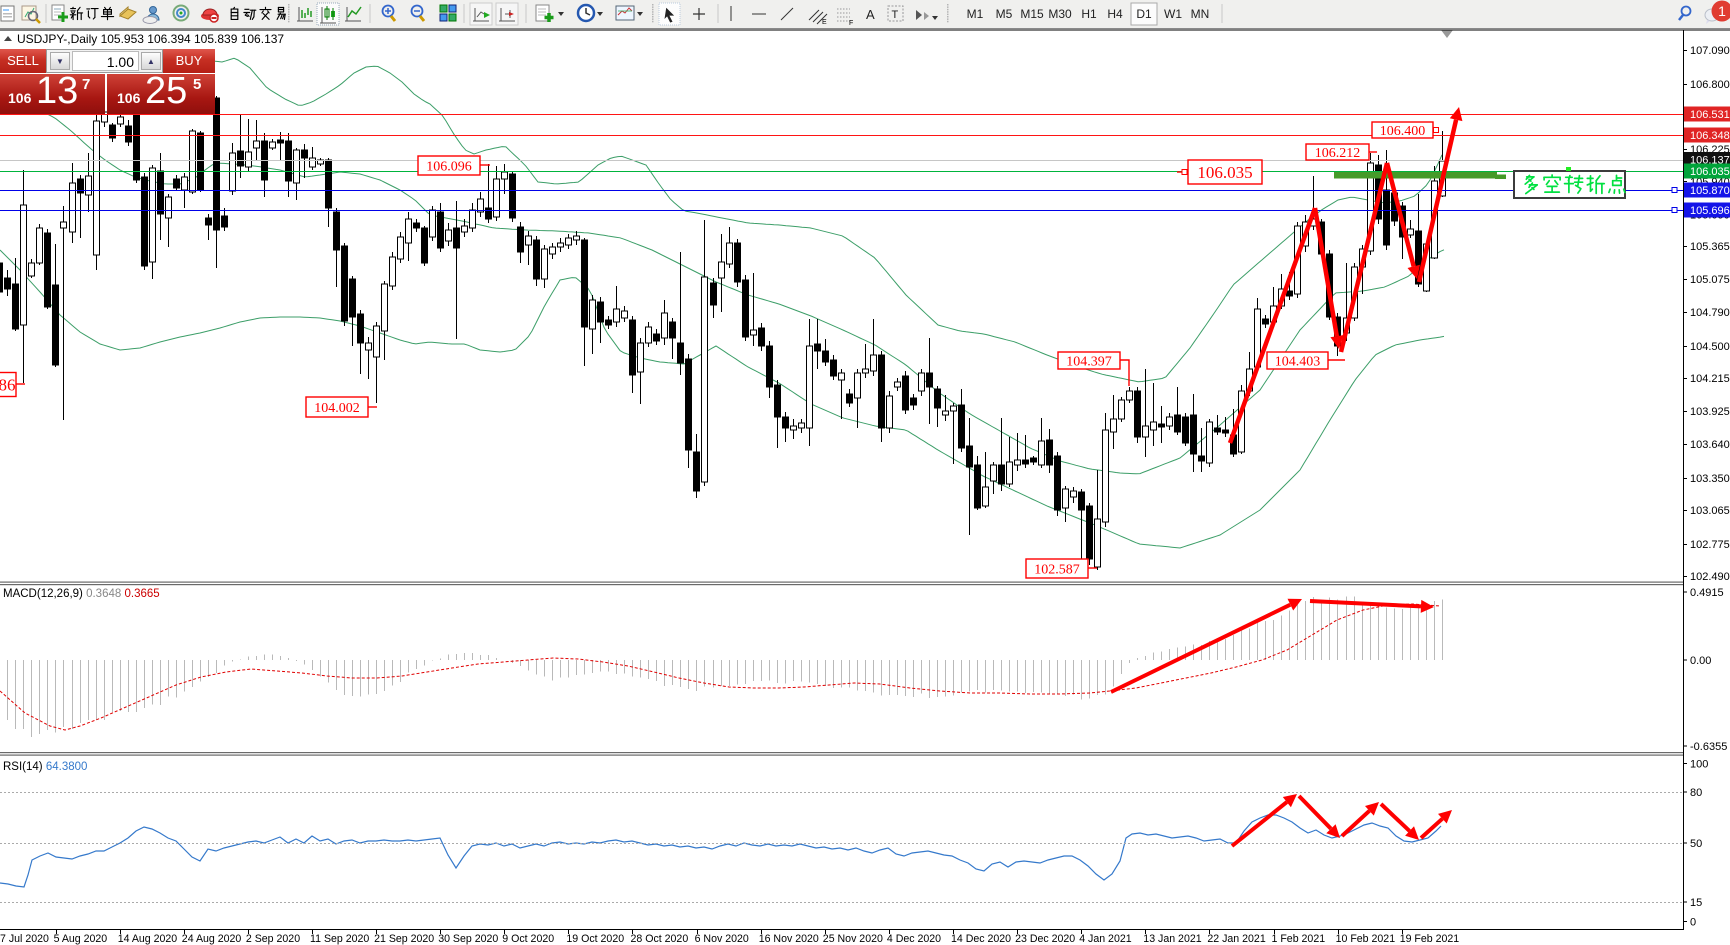  I want to click on svg-text: 25 Nov 2020, so click(853, 939).